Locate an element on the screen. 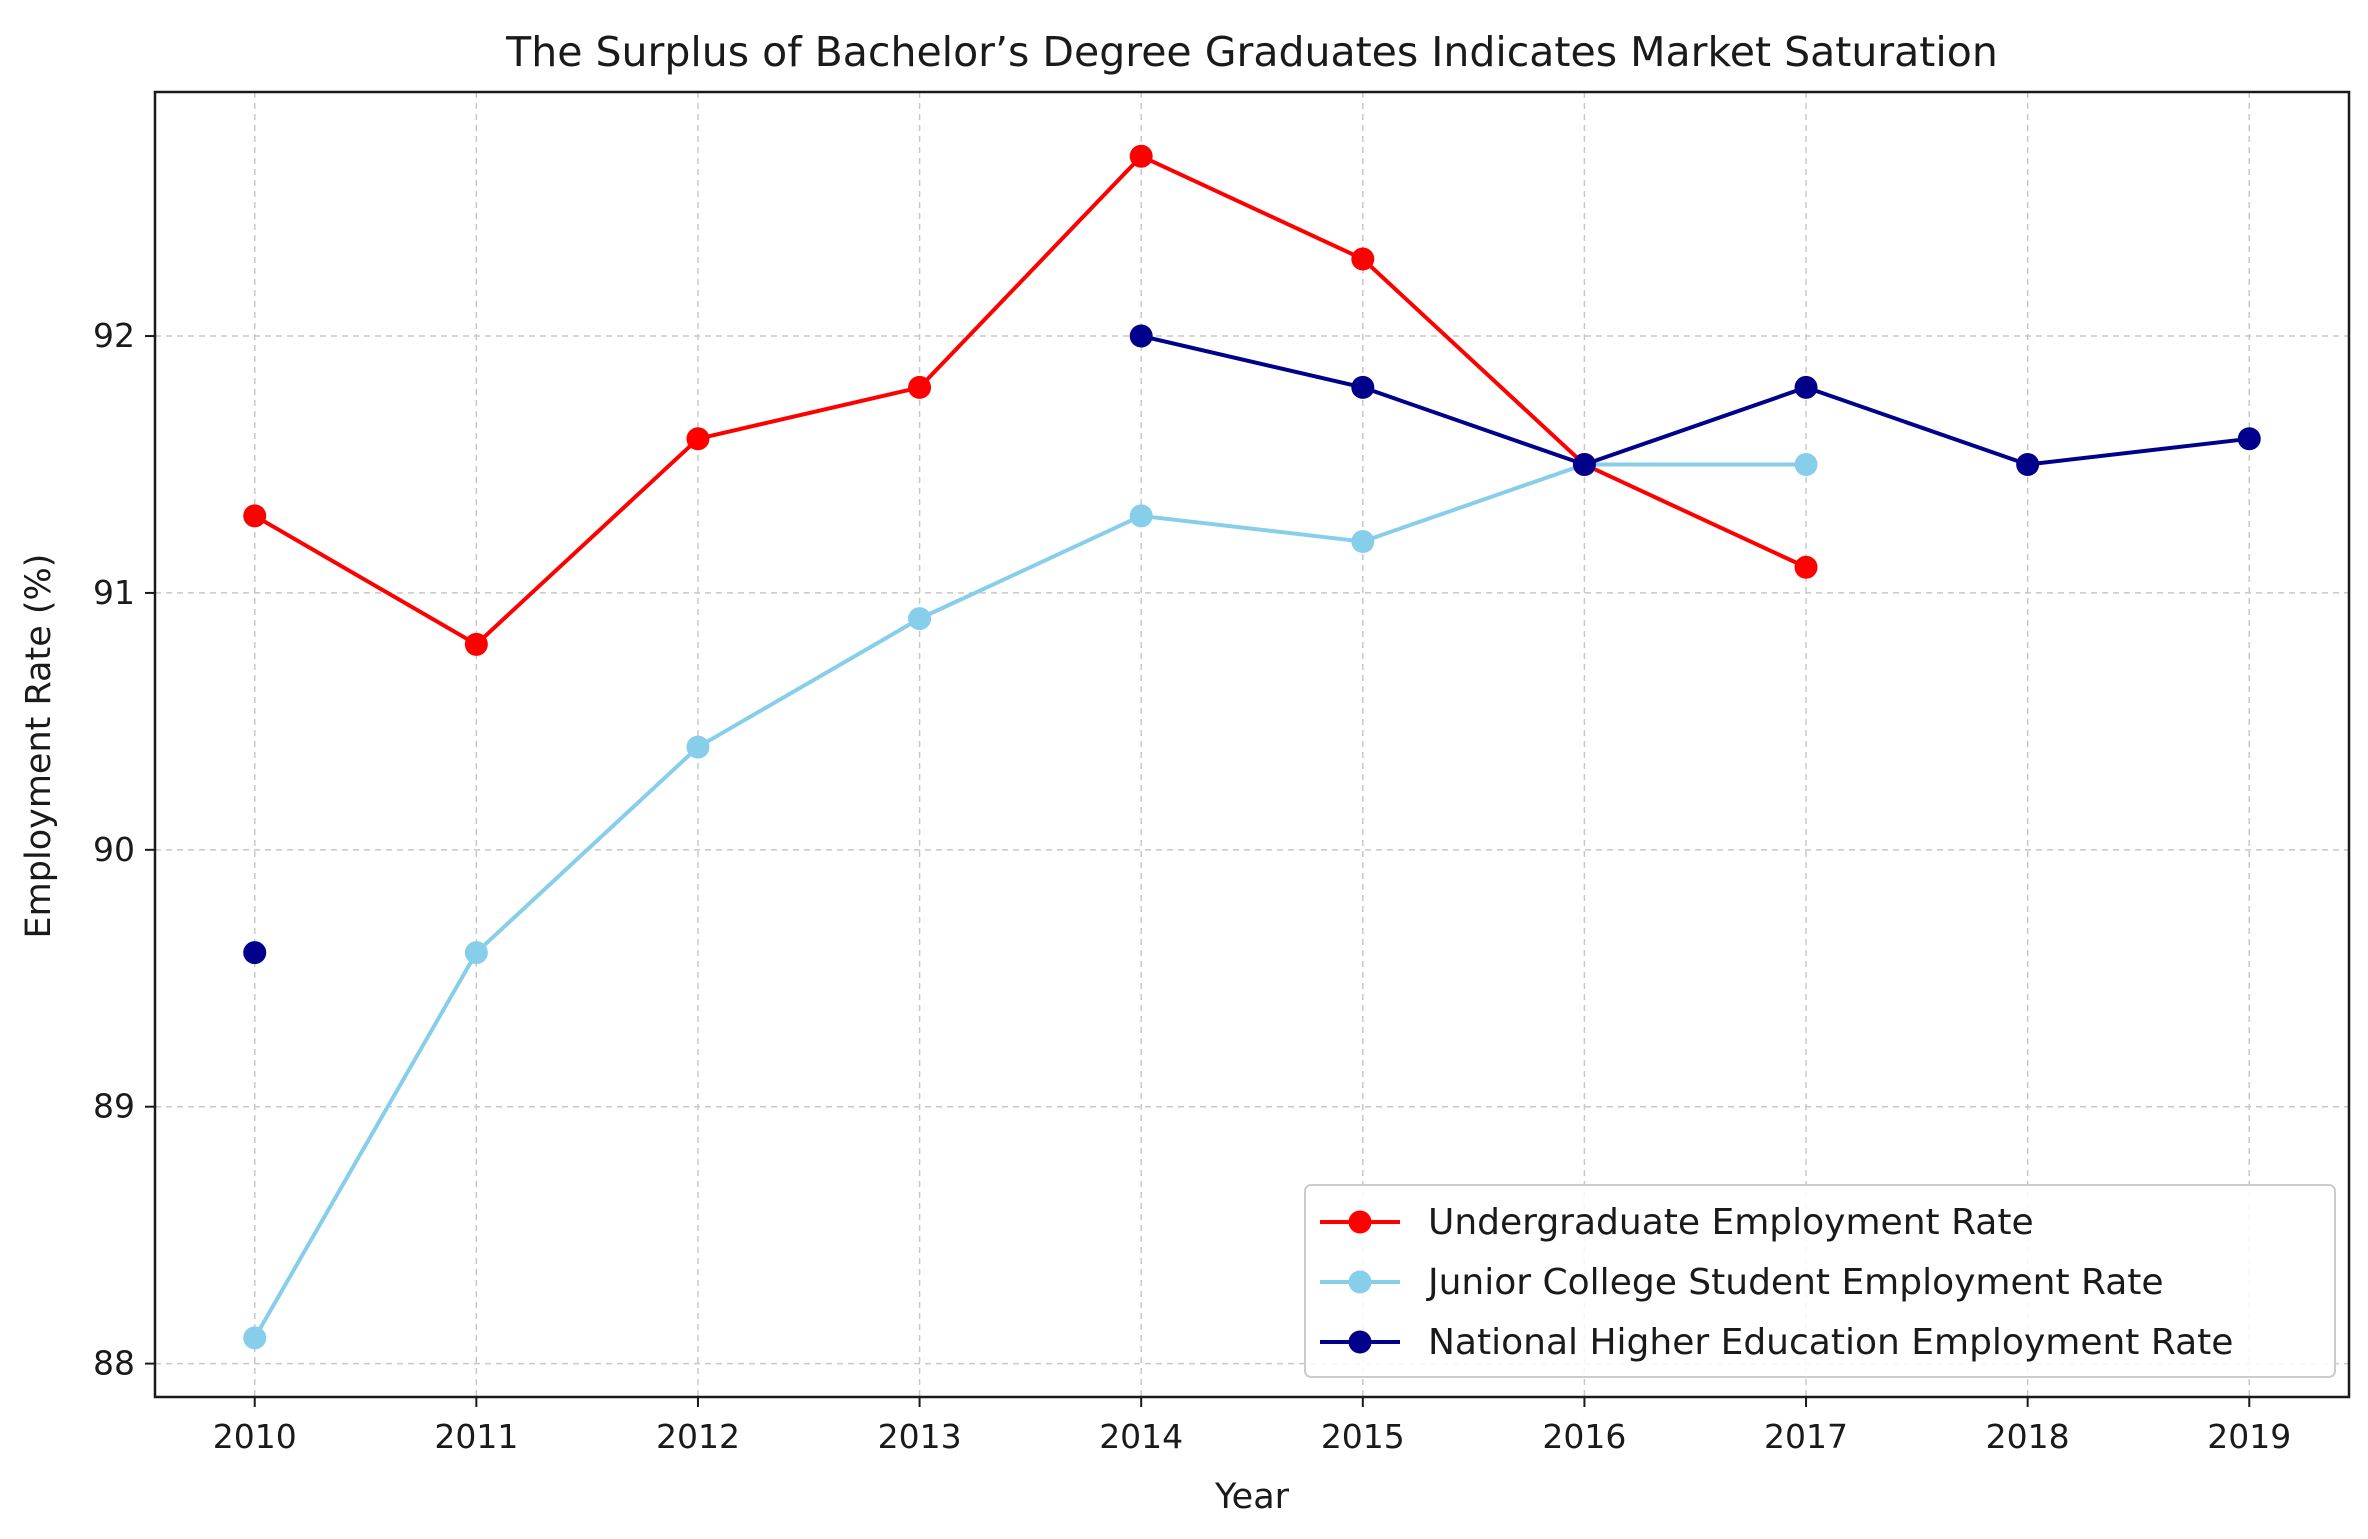 The height and width of the screenshot is (1539, 2368). x-tick-label: 2010 is located at coordinates (255, 1436).